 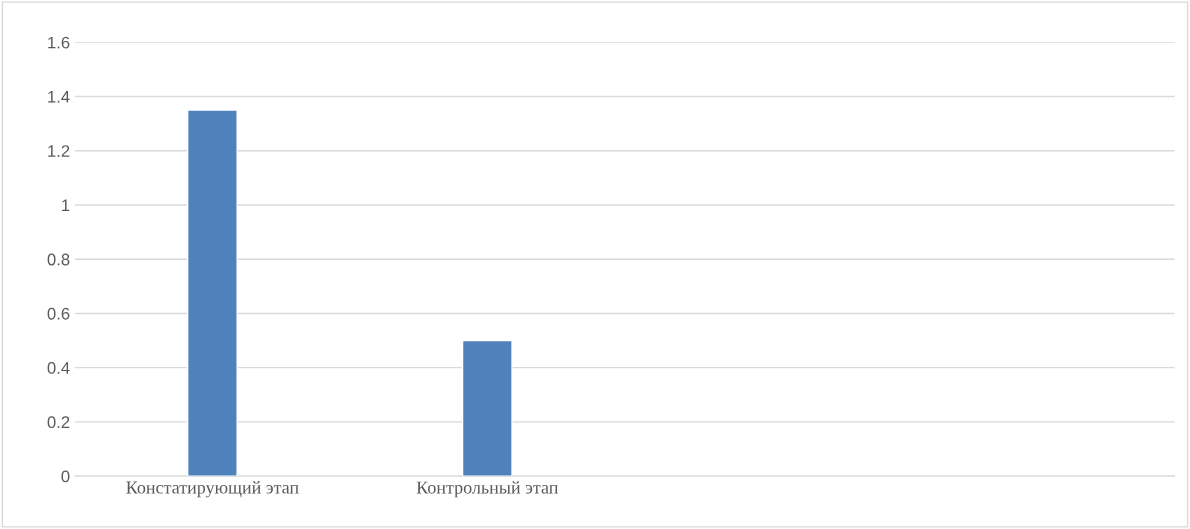 What do you see at coordinates (59, 42) in the screenshot?
I see `y-tick-label: 1.6` at bounding box center [59, 42].